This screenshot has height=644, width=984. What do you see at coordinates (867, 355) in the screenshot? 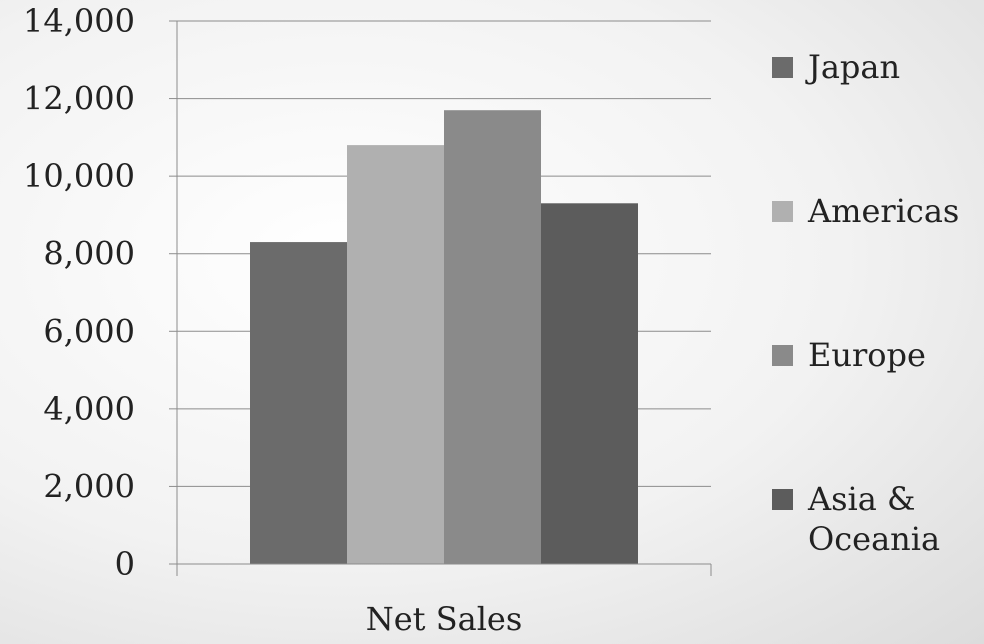
I see `legend-label: Europe` at bounding box center [867, 355].